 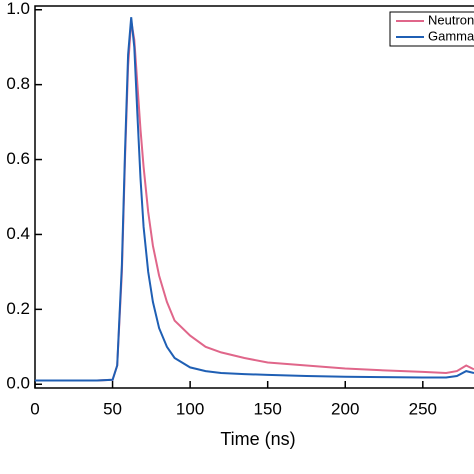 What do you see at coordinates (18, 383) in the screenshot?
I see `y-tick-label: 0.0` at bounding box center [18, 383].